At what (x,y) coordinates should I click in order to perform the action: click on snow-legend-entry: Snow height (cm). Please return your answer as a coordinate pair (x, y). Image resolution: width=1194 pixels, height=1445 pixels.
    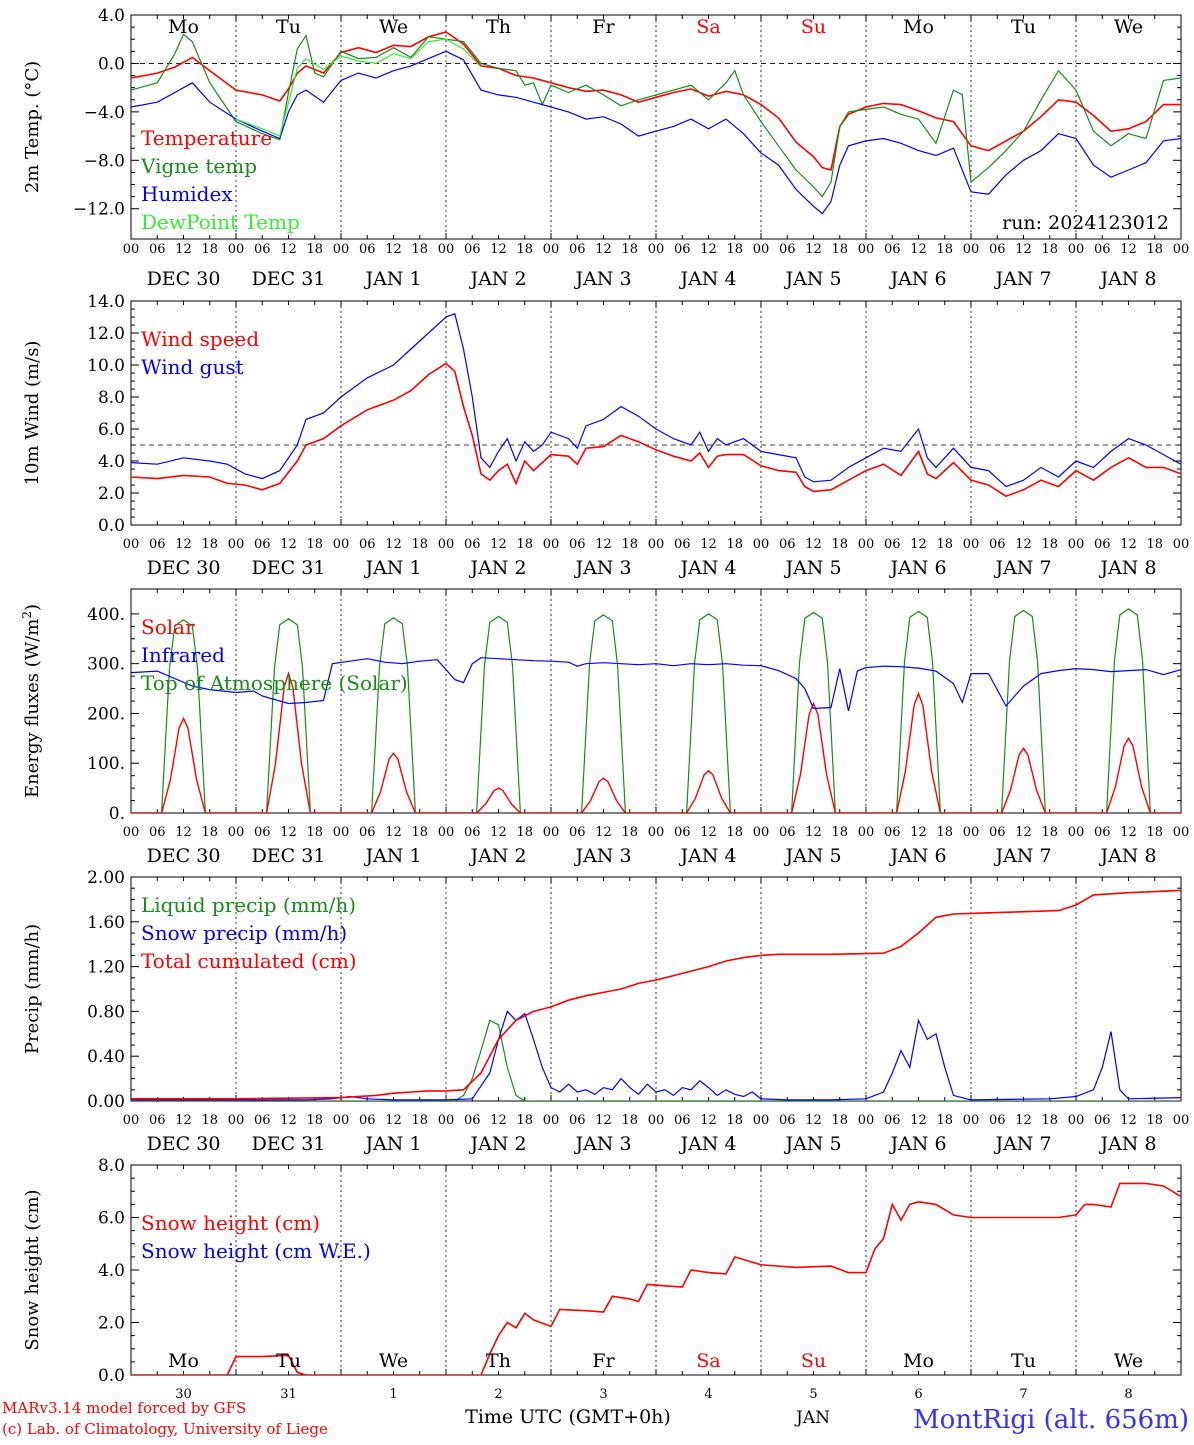
    Looking at the image, I should click on (230, 1223).